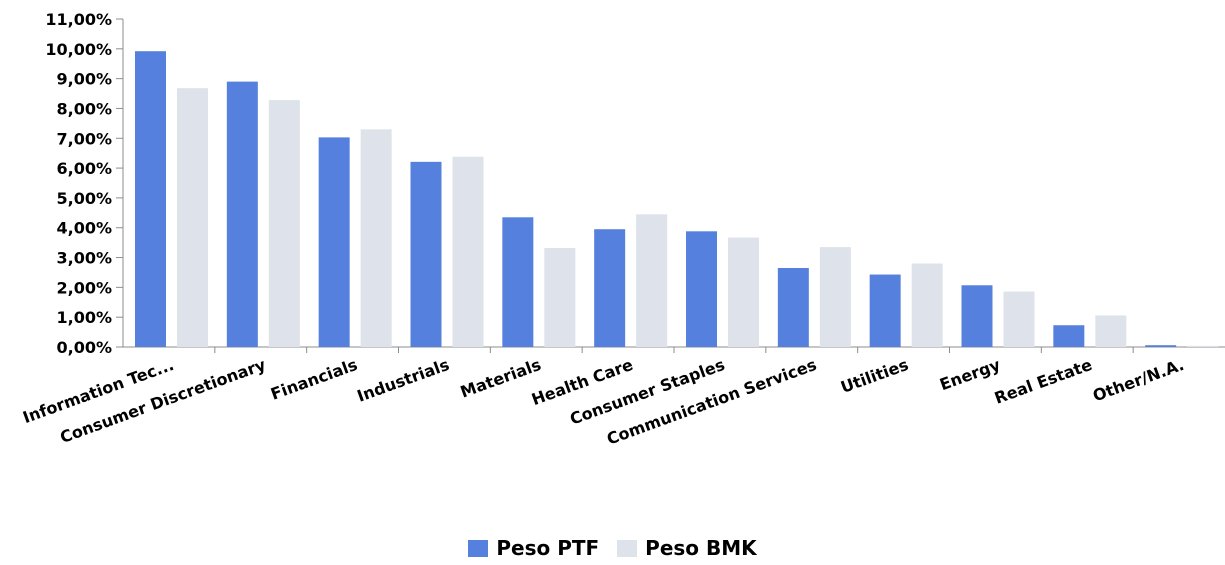 The height and width of the screenshot is (565, 1225). I want to click on y-tick-label: 2,00%, so click(84, 287).